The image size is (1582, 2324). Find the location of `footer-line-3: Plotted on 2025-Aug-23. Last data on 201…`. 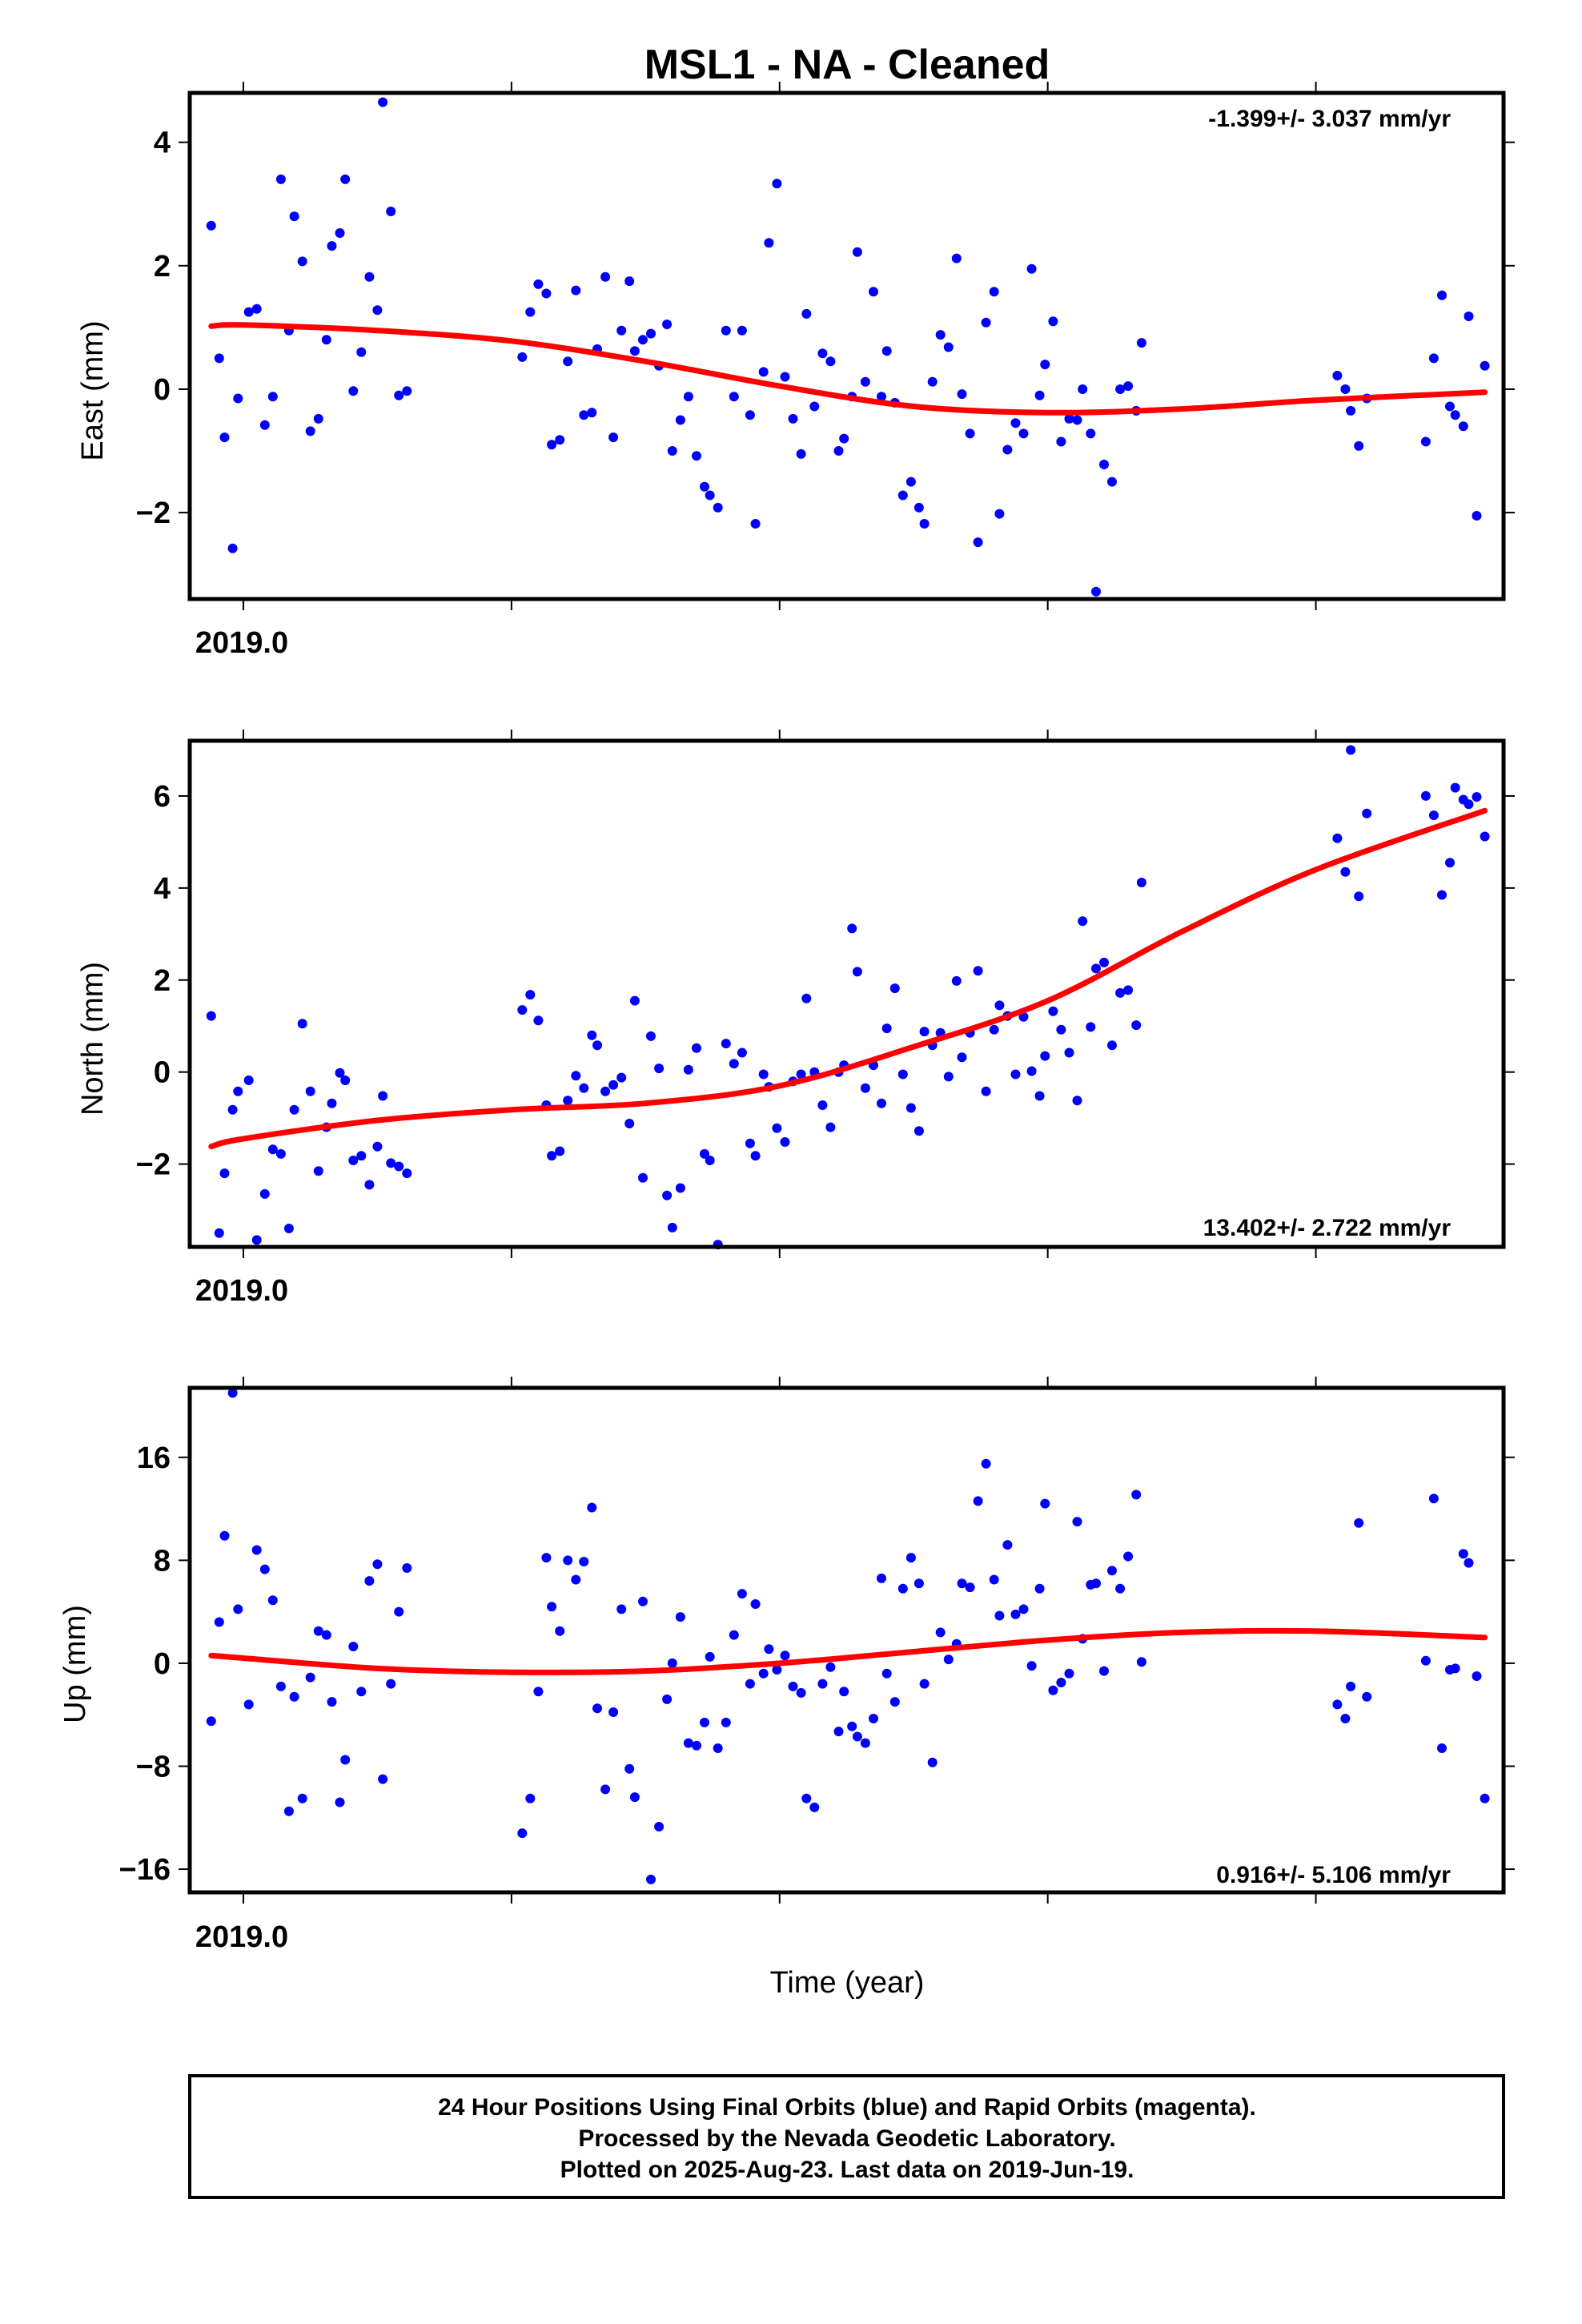

footer-line-3: Plotted on 2025-Aug-23. Last data on 201… is located at coordinates (847, 2170).